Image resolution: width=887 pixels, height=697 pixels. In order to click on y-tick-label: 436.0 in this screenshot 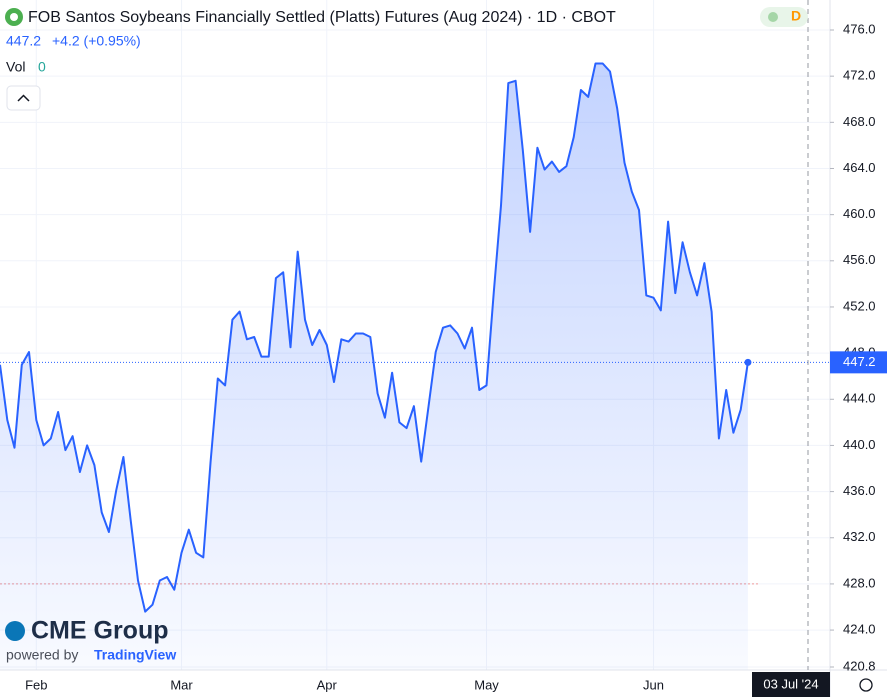, I will do `click(859, 490)`.